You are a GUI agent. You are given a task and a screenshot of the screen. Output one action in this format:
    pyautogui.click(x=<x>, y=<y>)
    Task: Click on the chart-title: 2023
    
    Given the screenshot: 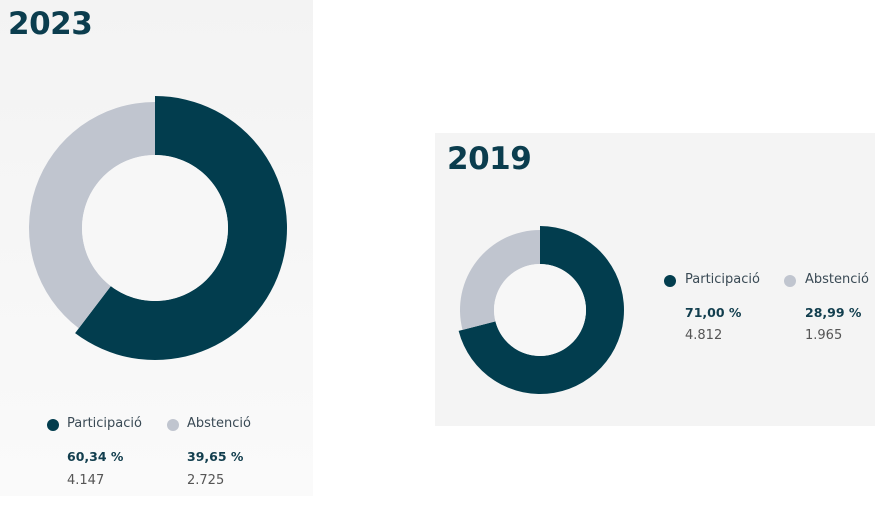 What is the action you would take?
    pyautogui.click(x=50, y=24)
    